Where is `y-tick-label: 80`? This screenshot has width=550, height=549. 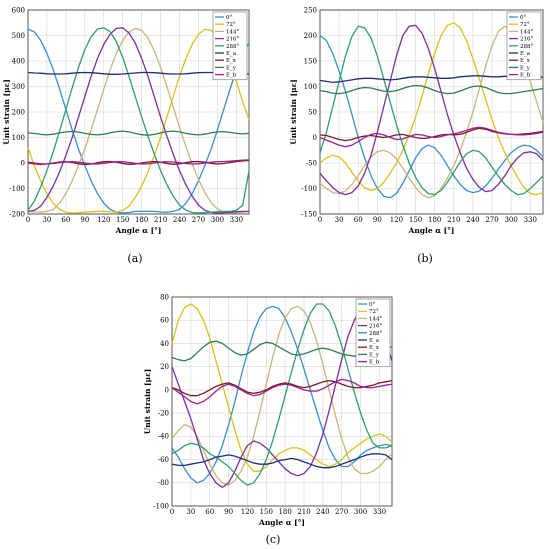 y-tick-label: 80 is located at coordinates (164, 297).